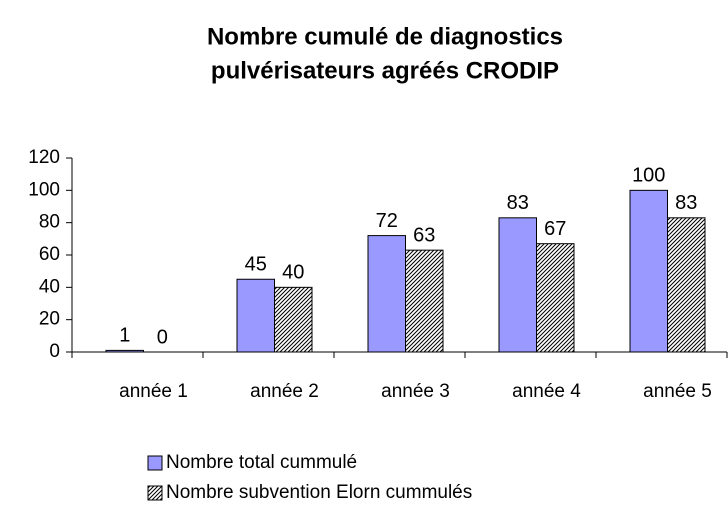 The height and width of the screenshot is (513, 728). What do you see at coordinates (49, 286) in the screenshot?
I see `y-tick-label: 40` at bounding box center [49, 286].